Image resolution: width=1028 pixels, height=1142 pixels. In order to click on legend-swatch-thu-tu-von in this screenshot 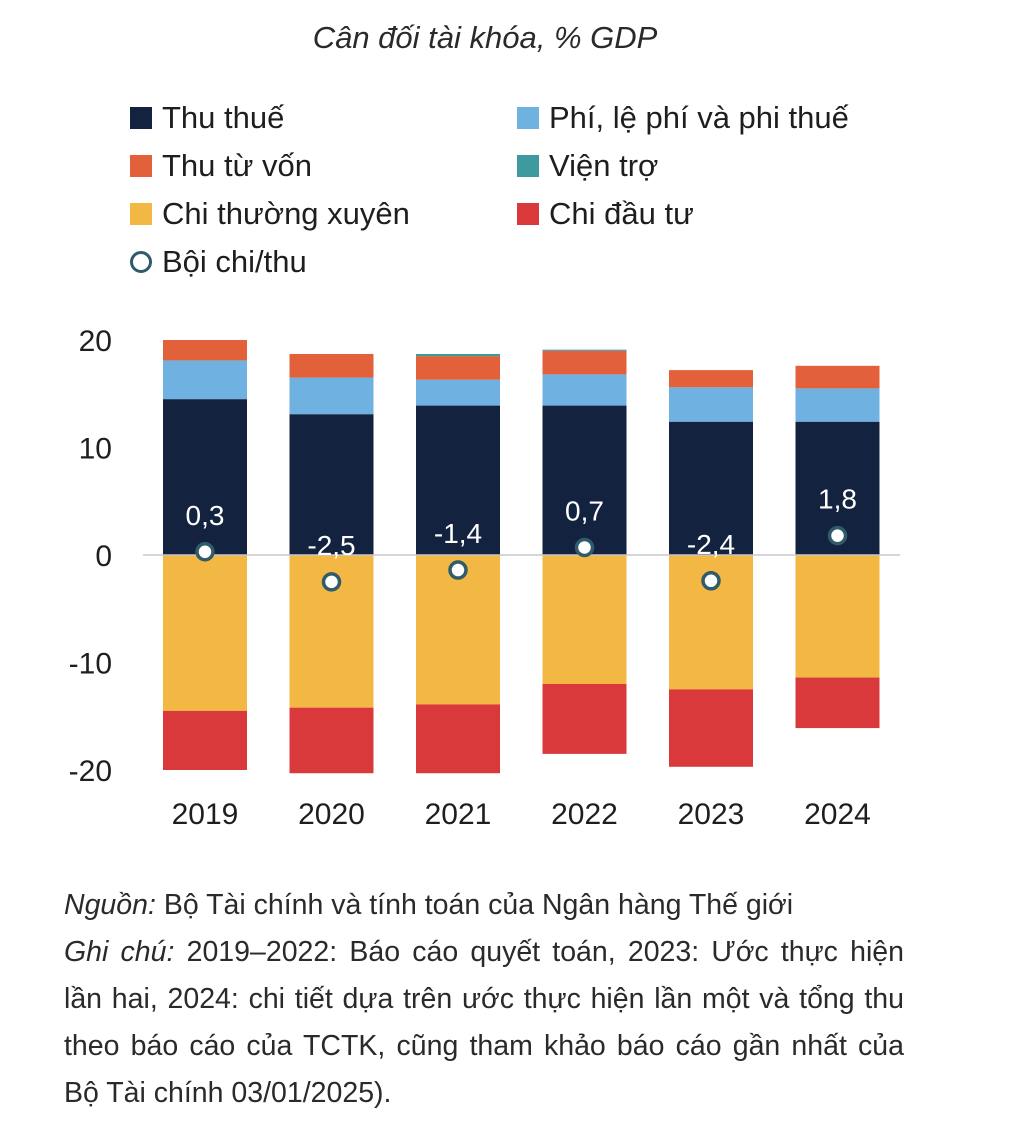, I will do `click(141, 166)`.